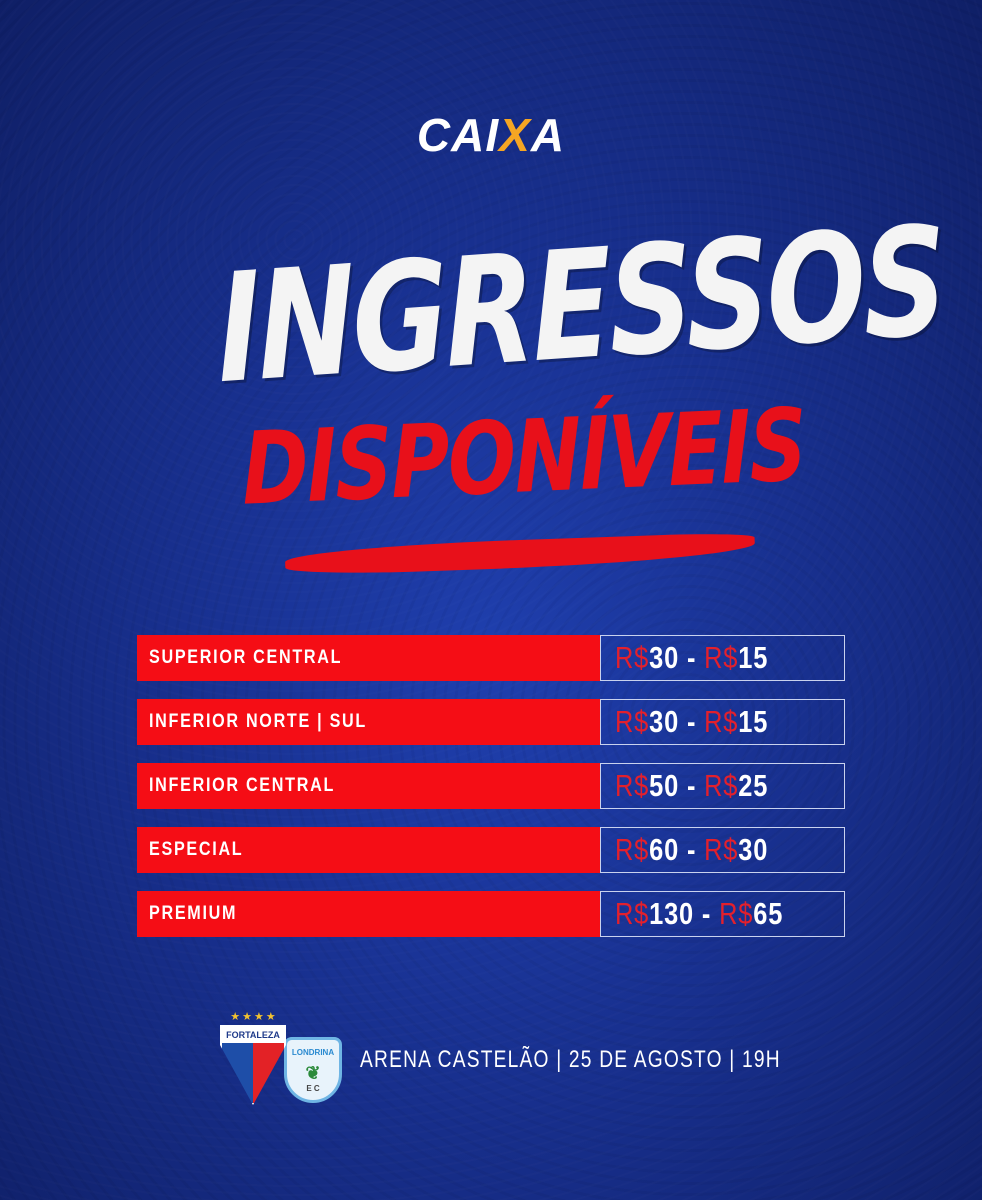 This screenshot has width=982, height=1200. Describe the element at coordinates (368, 722) in the screenshot. I see `sector-label: INFERIOR NORTE | SUL` at that location.